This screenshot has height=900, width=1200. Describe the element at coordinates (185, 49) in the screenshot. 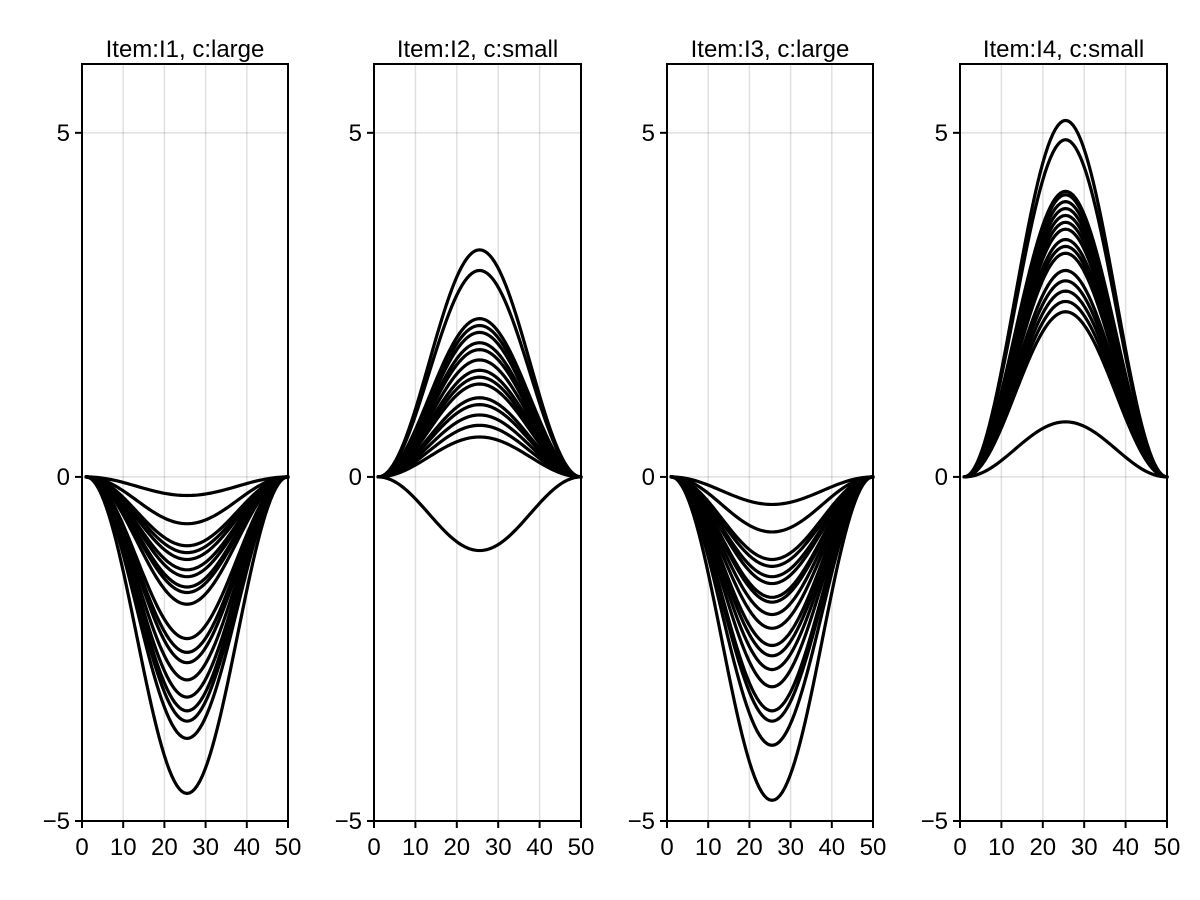

I see `panel-title: Item:I1, c:large` at that location.